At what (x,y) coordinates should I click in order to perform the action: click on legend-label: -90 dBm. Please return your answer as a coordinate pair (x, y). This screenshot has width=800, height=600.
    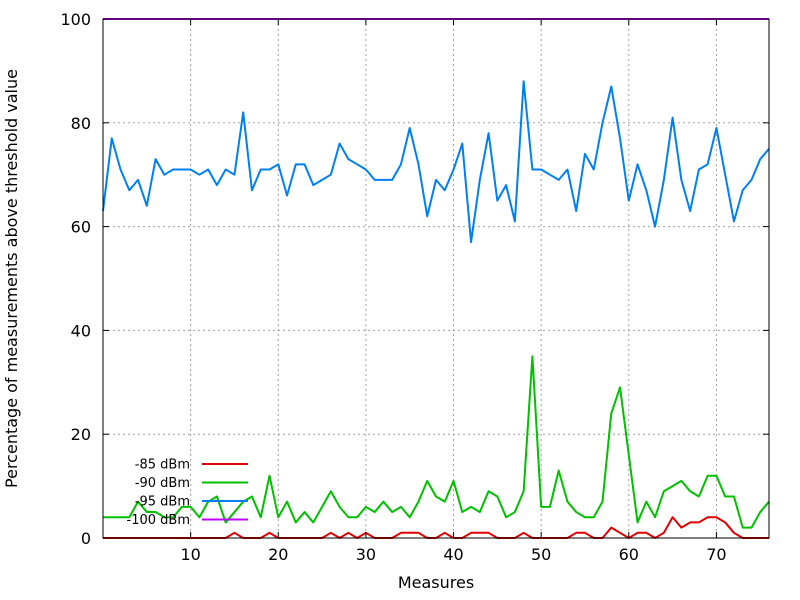
    Looking at the image, I should click on (162, 483).